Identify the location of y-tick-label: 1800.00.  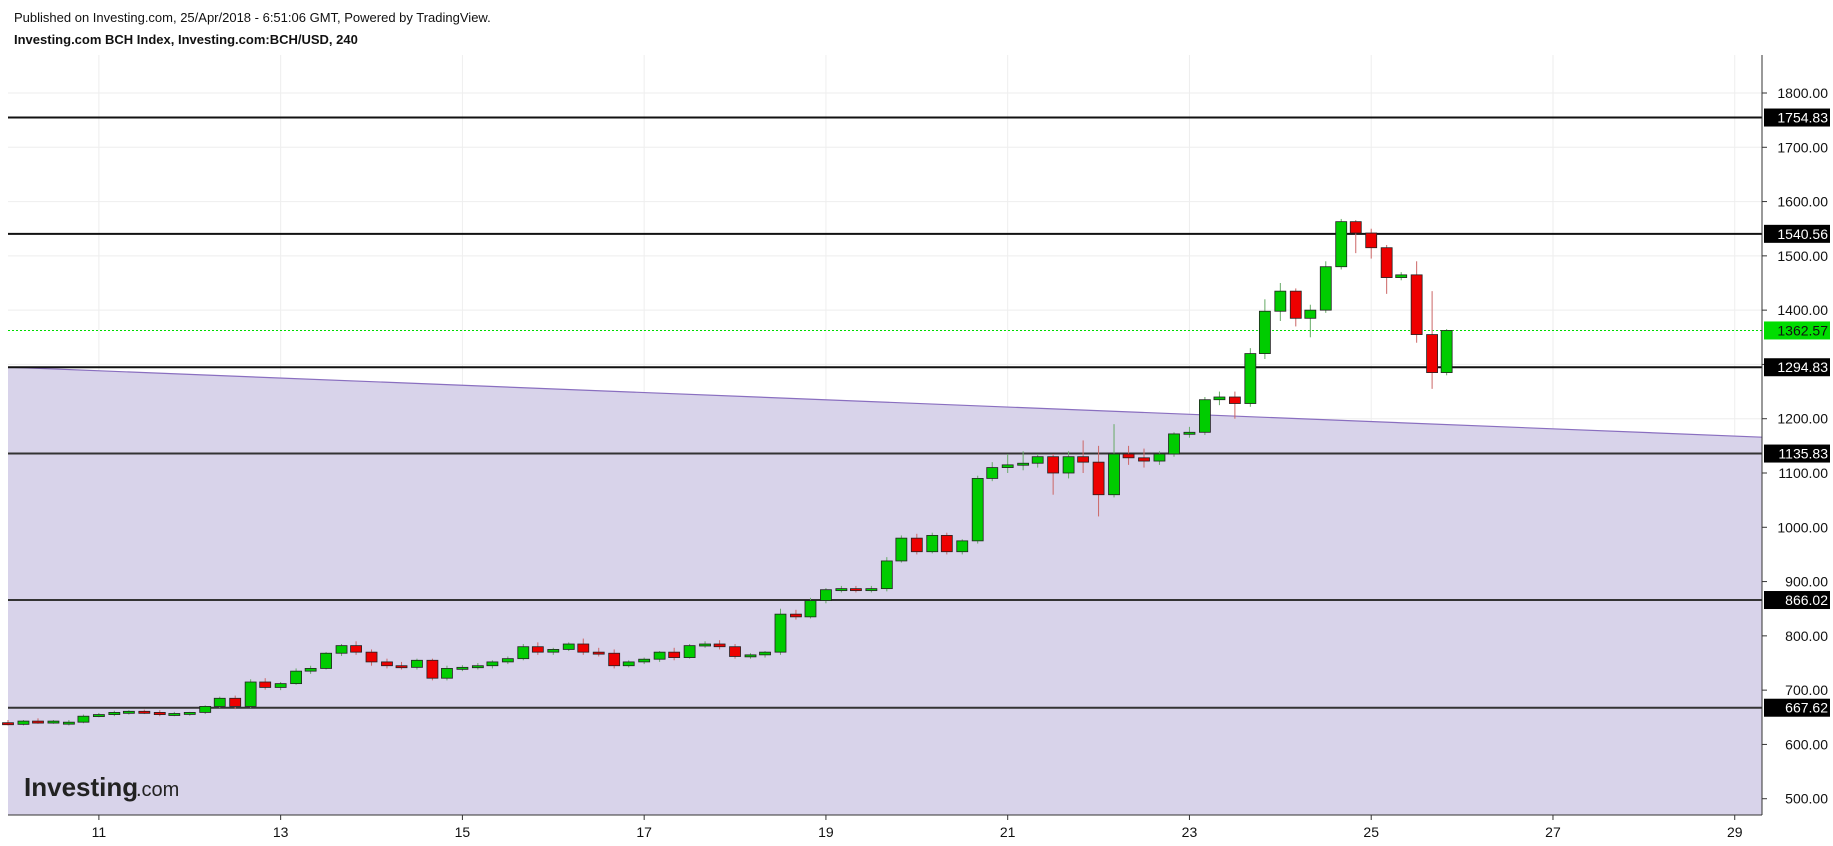
(1802, 93).